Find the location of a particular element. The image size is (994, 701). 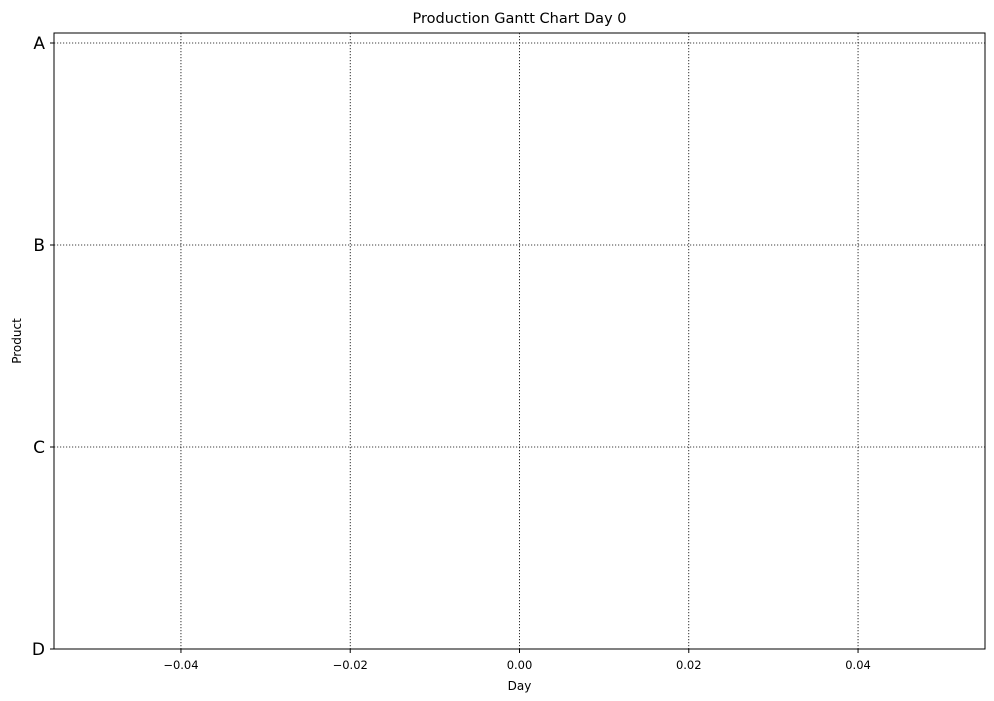

y-axis-label: Product is located at coordinates (17, 341).